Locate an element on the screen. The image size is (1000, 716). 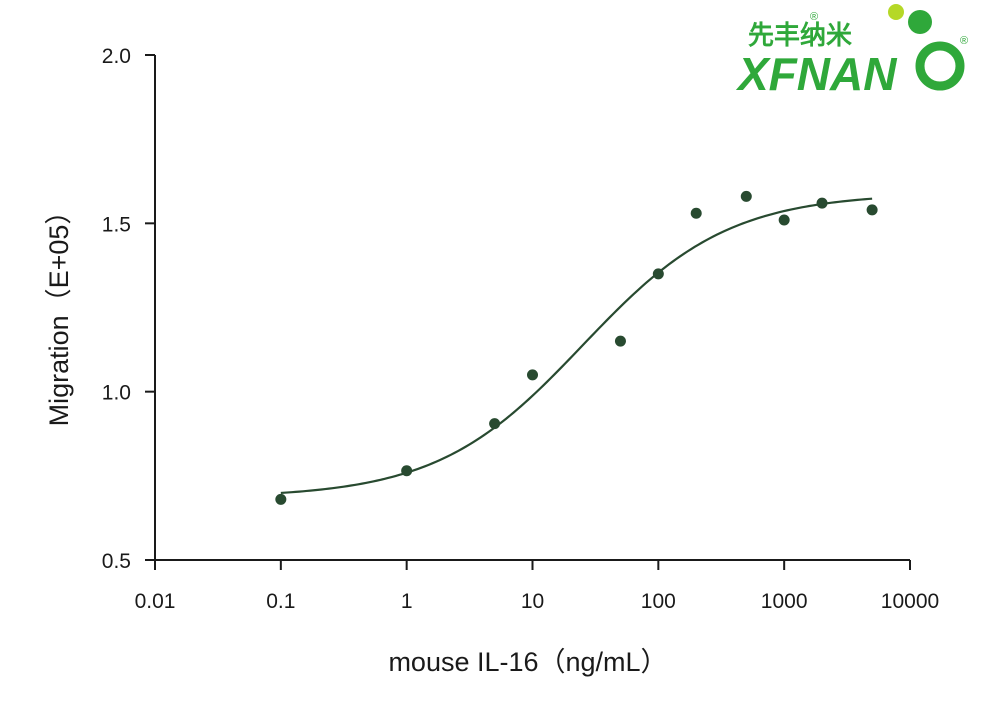
logo-registered-mark: ® is located at coordinates (964, 41).